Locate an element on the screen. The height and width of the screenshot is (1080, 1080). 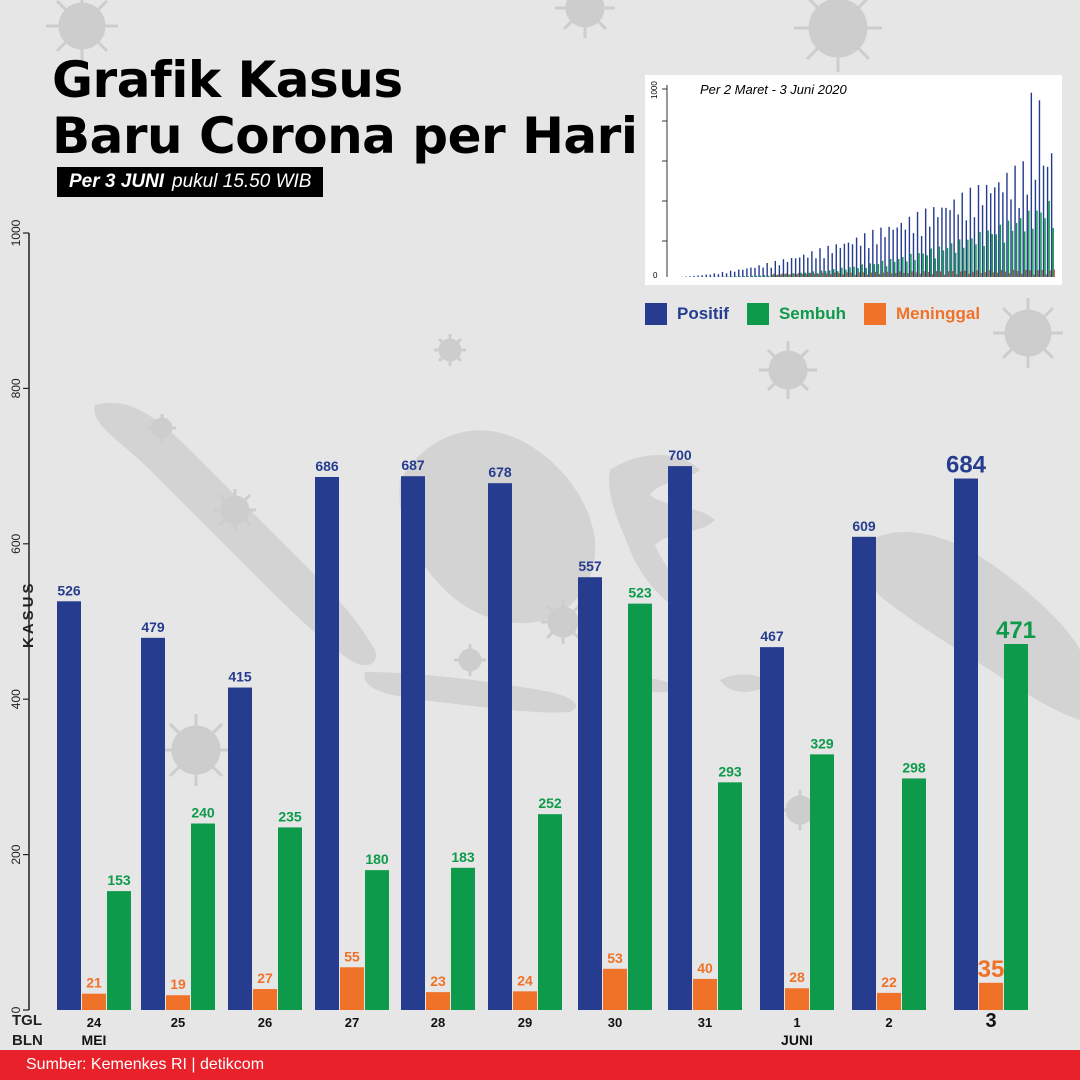
x-tick-label: 2 is located at coordinates (888, 1022).